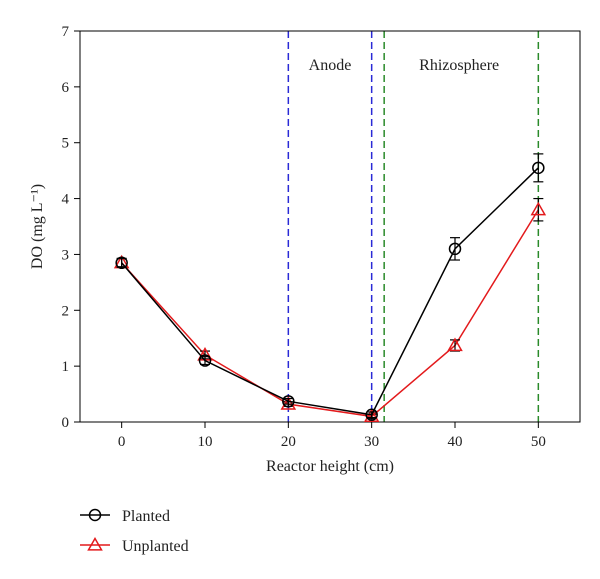 The image size is (600, 579). What do you see at coordinates (66, 144) in the screenshot?
I see `y-tick-label: 5` at bounding box center [66, 144].